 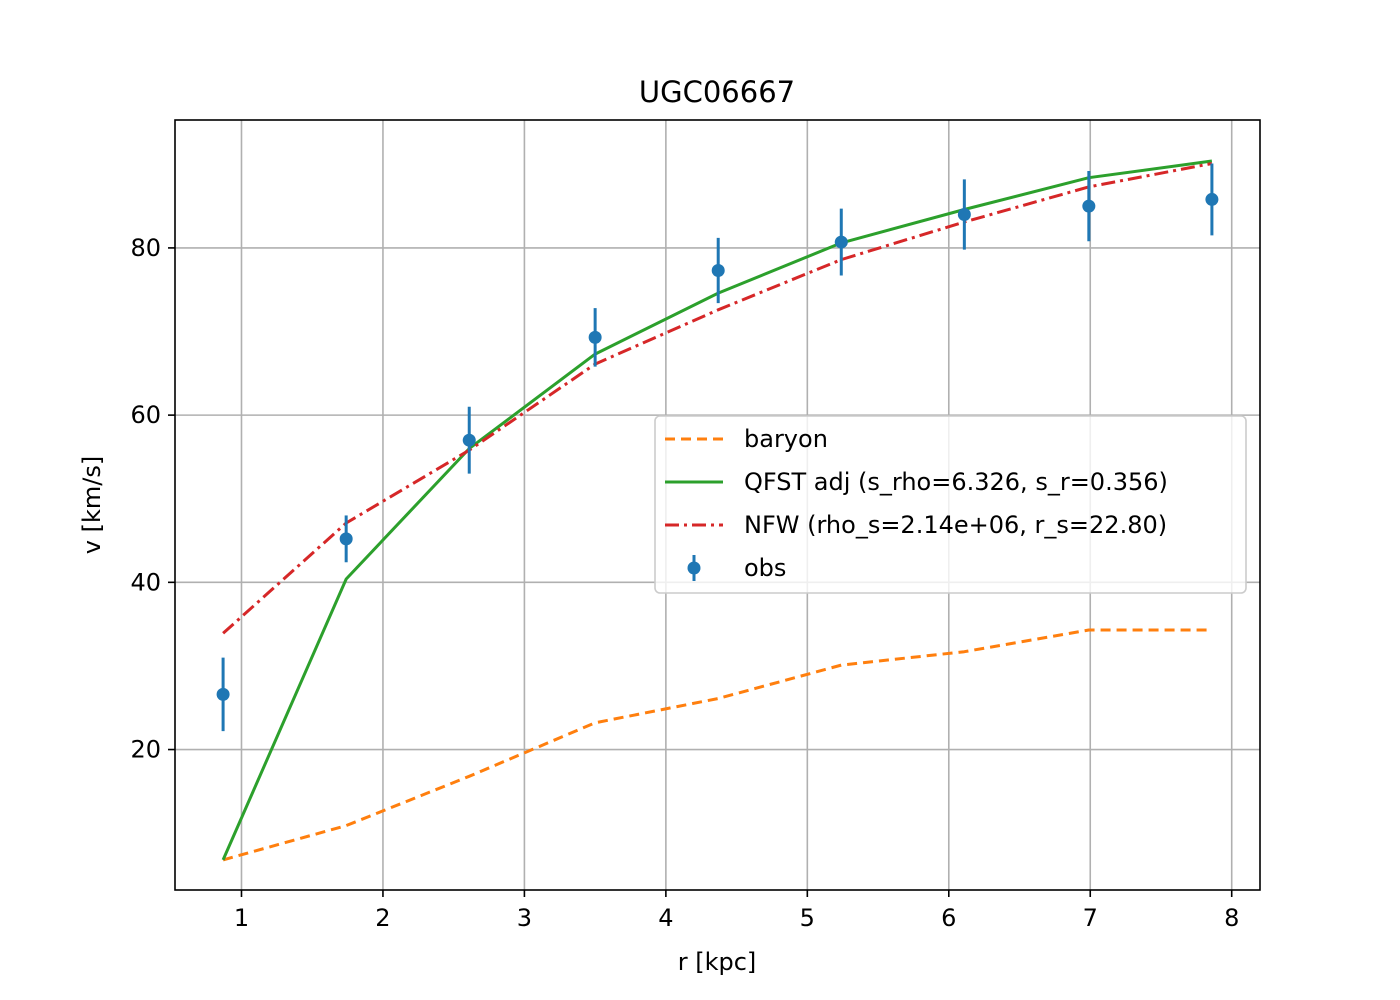 What do you see at coordinates (92, 505) in the screenshot?
I see `y-axis-label: v [km/s]` at bounding box center [92, 505].